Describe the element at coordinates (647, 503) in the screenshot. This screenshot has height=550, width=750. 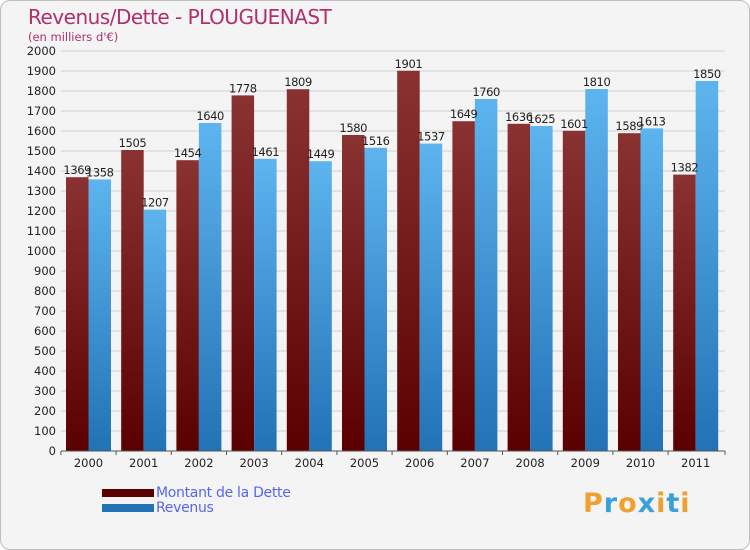
I see `logo-letter: x` at that location.